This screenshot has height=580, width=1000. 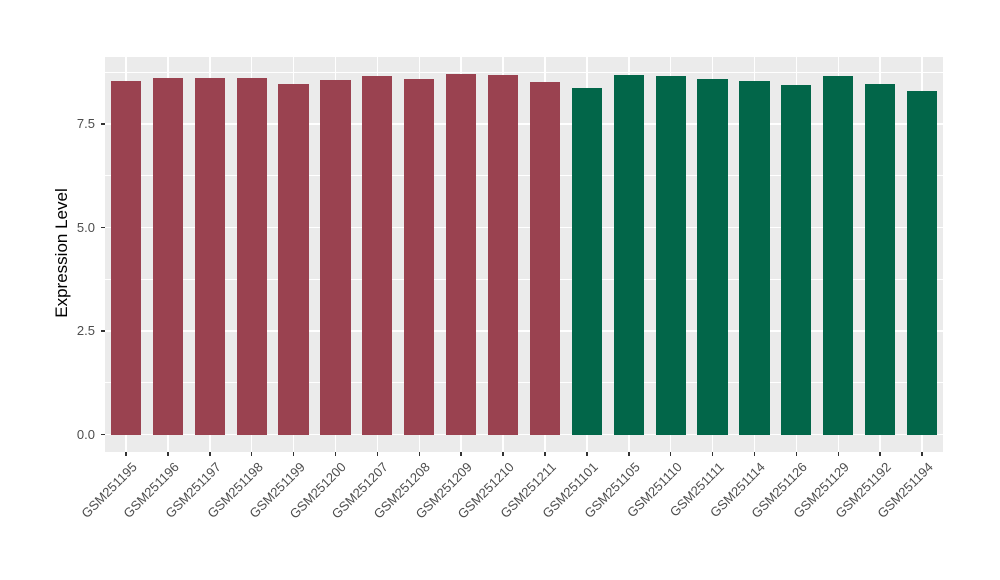 What do you see at coordinates (628, 255) in the screenshot?
I see `bar-GSM251105` at bounding box center [628, 255].